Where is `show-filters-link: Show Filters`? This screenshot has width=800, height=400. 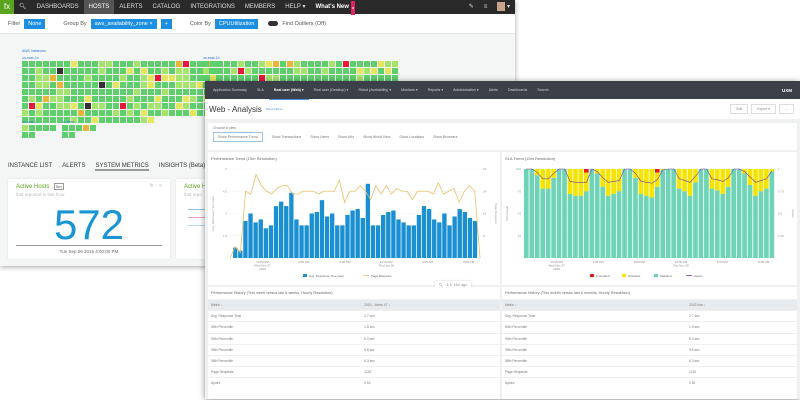 show-filters-link: Show Filters is located at coordinates (274, 109).